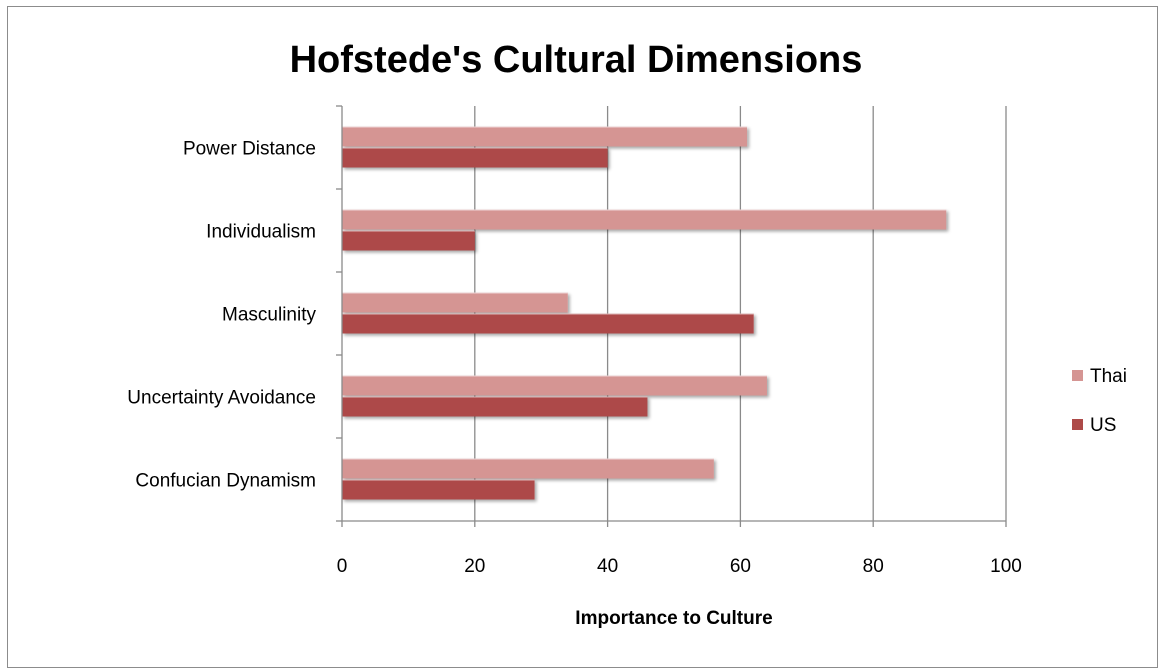 Image resolution: width=1159 pixels, height=669 pixels. What do you see at coordinates (679, 566) in the screenshot?
I see `tick-labels: 0 20 40 60 80 100` at bounding box center [679, 566].